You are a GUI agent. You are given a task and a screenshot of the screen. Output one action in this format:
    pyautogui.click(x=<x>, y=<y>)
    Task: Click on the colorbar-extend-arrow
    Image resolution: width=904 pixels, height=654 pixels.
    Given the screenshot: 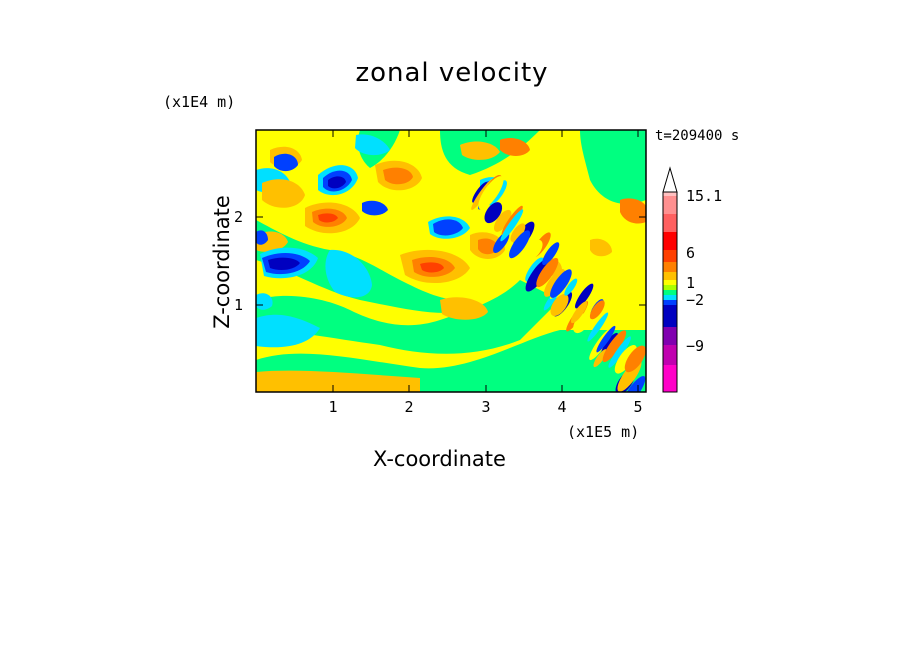 What is the action you would take?
    pyautogui.click(x=670, y=179)
    